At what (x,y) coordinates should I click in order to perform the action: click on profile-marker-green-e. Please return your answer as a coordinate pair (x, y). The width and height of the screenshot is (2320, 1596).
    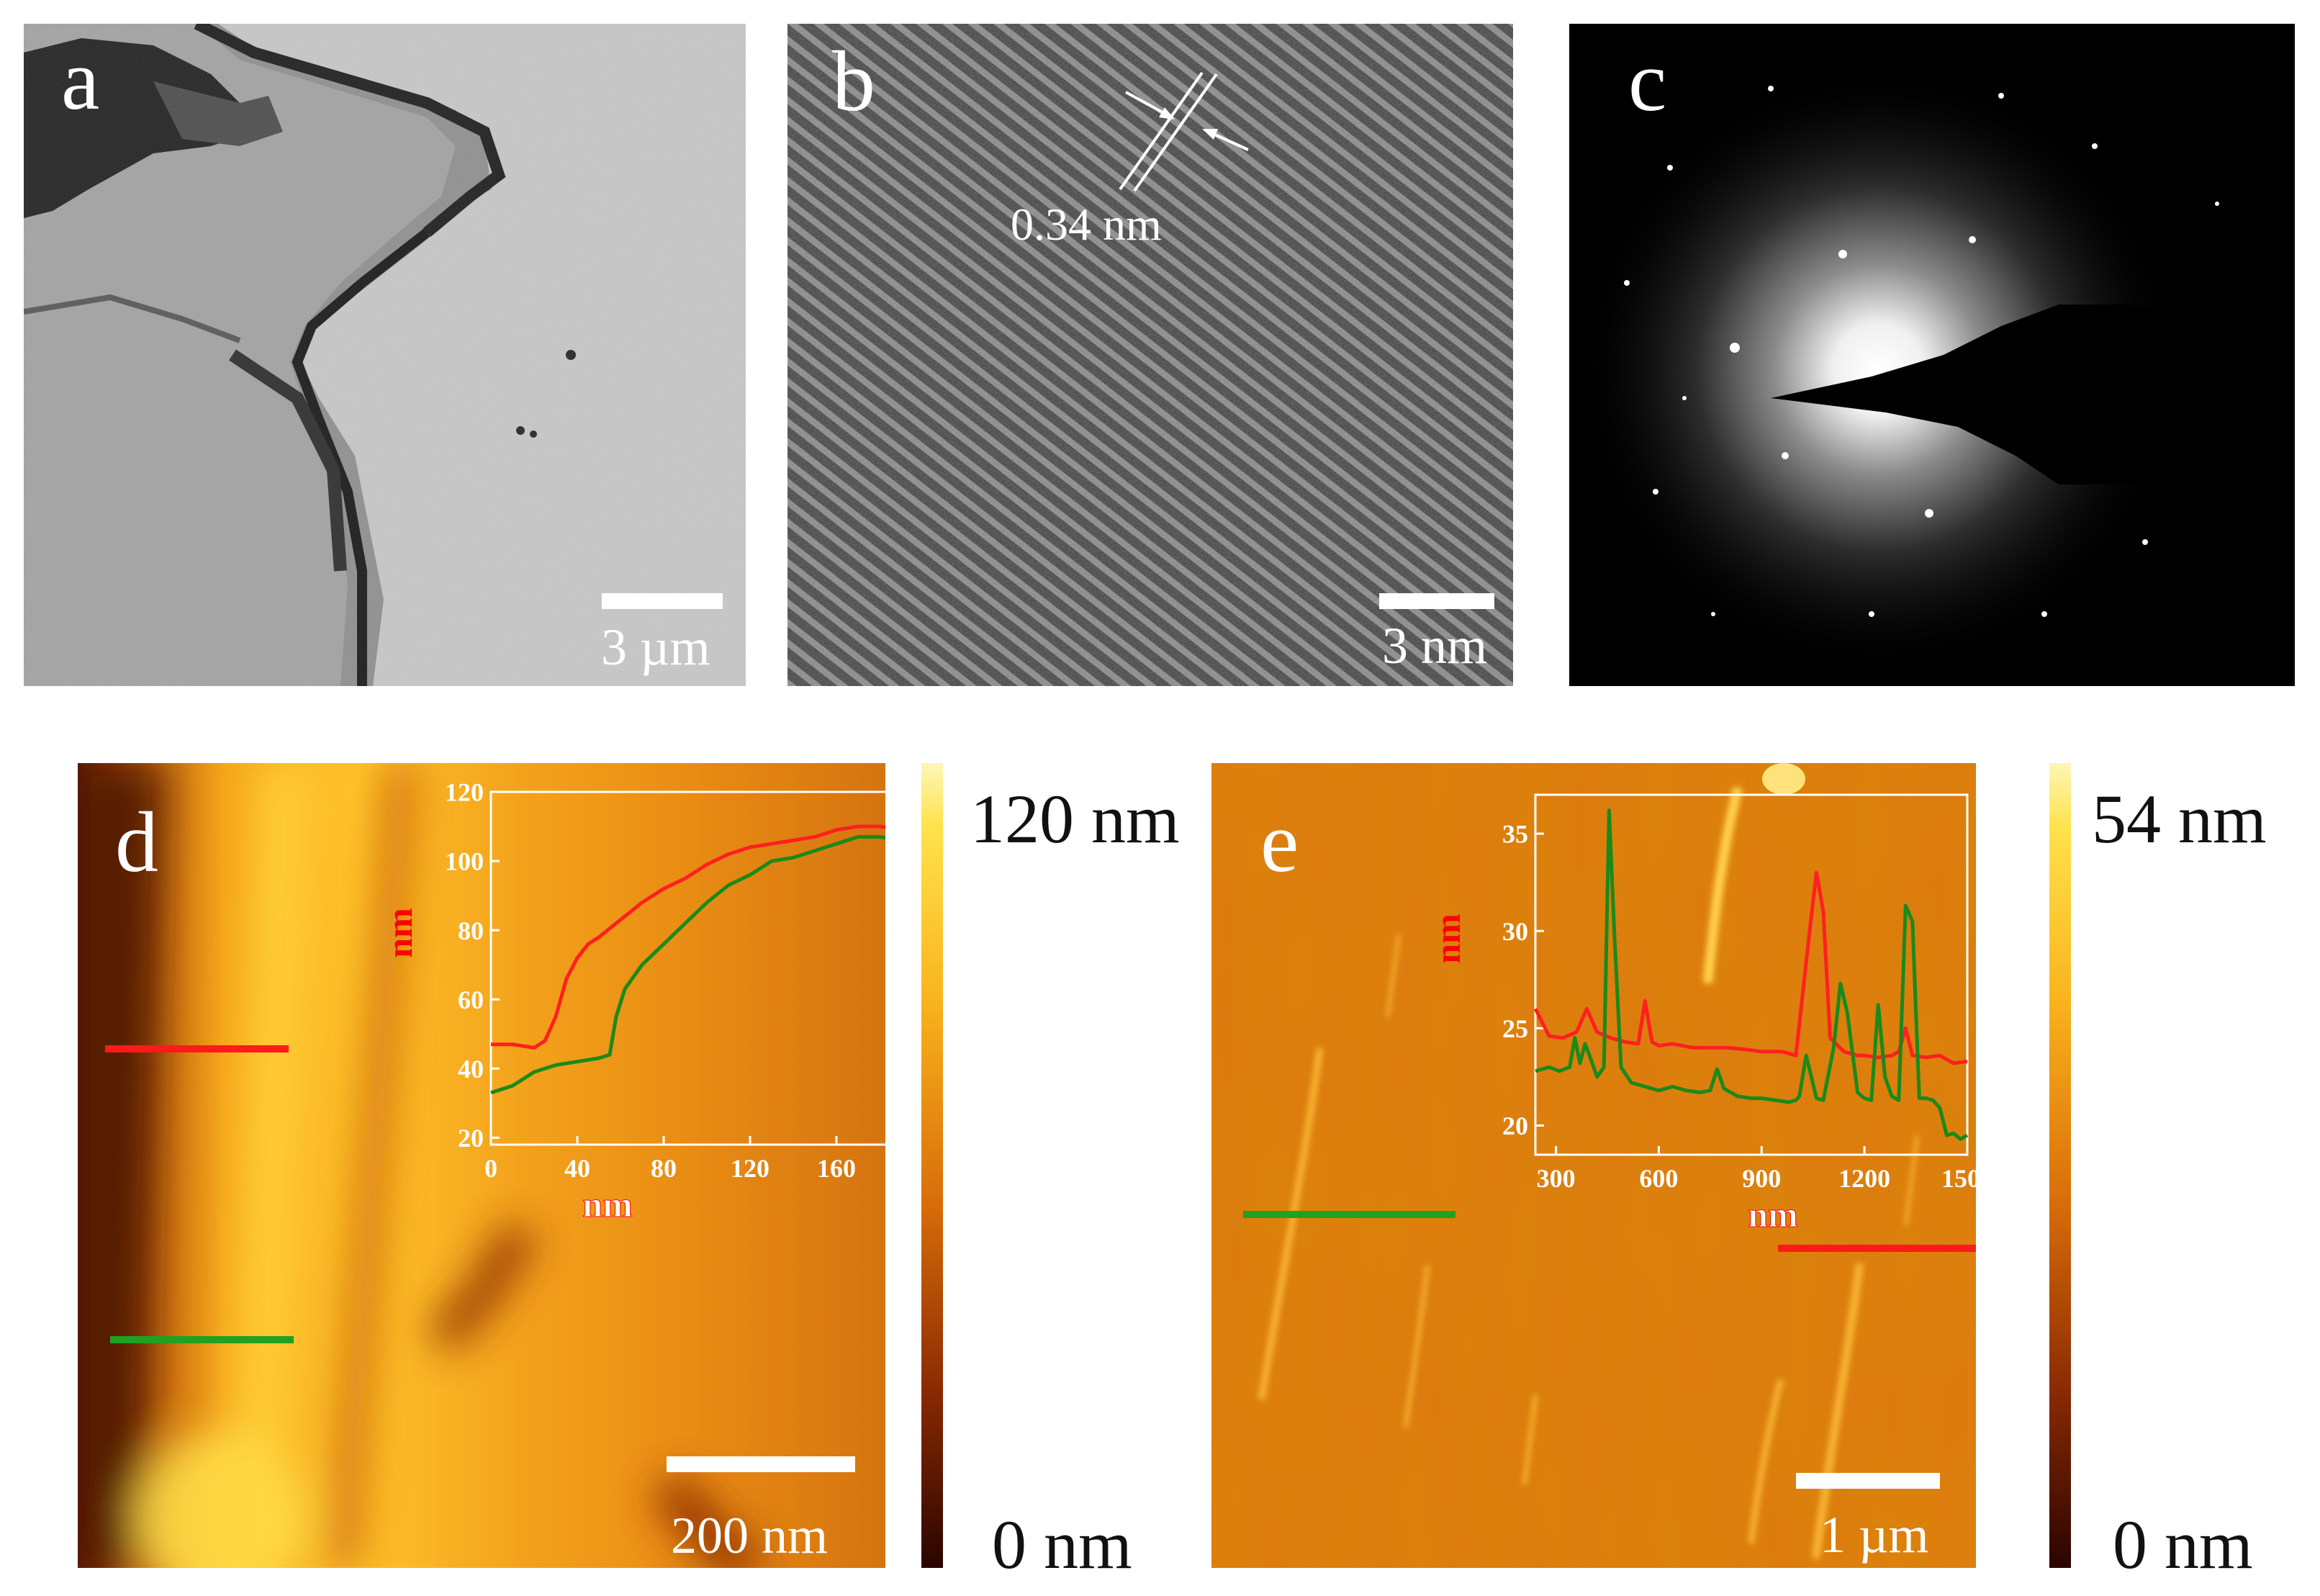
    Looking at the image, I should click on (1349, 1214).